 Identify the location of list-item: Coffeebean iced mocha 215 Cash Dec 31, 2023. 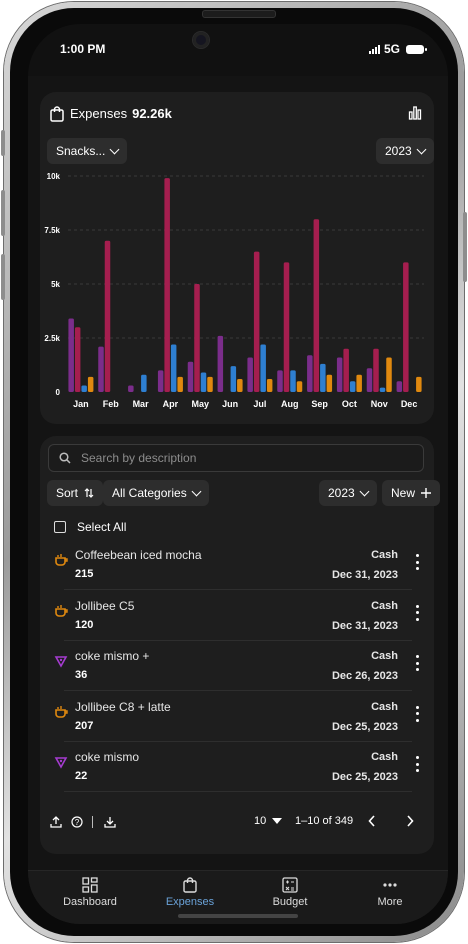
(236, 565).